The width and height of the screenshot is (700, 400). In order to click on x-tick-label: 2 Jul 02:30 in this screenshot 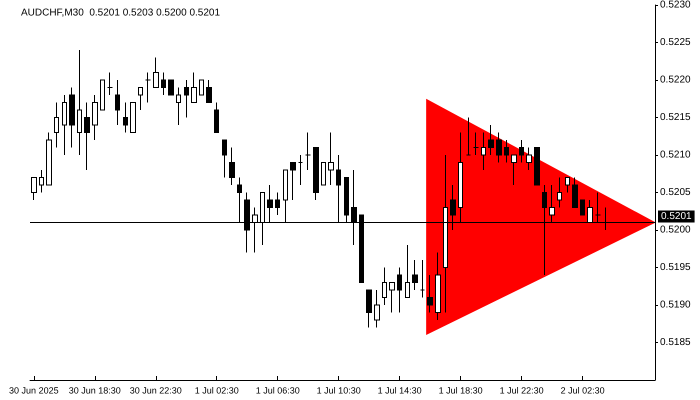, I will do `click(582, 391)`.